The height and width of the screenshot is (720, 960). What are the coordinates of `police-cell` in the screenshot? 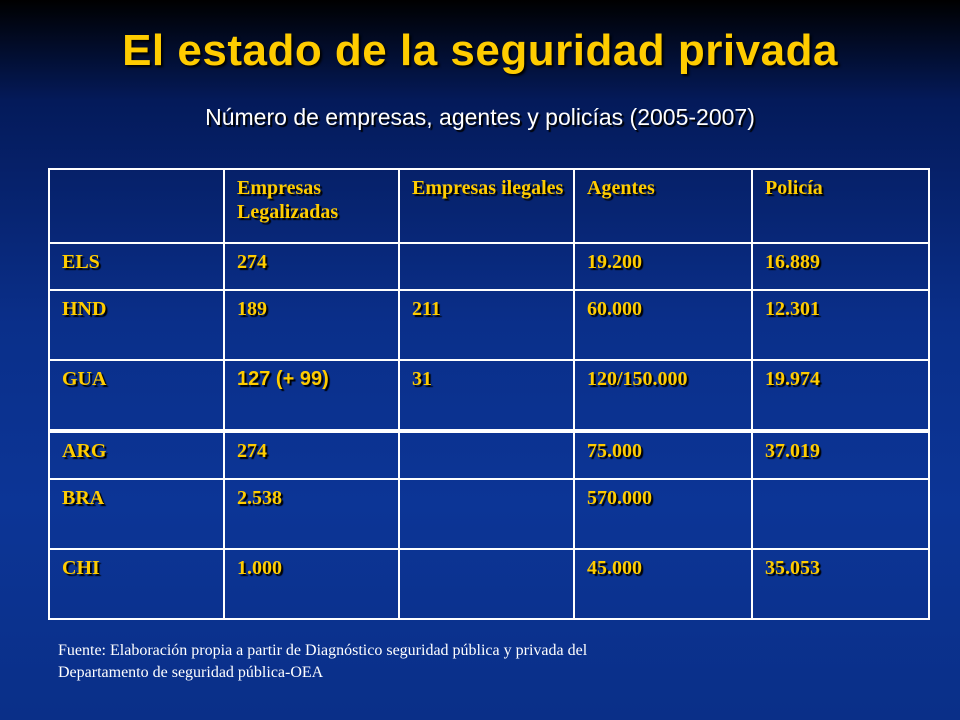 It's located at (840, 514).